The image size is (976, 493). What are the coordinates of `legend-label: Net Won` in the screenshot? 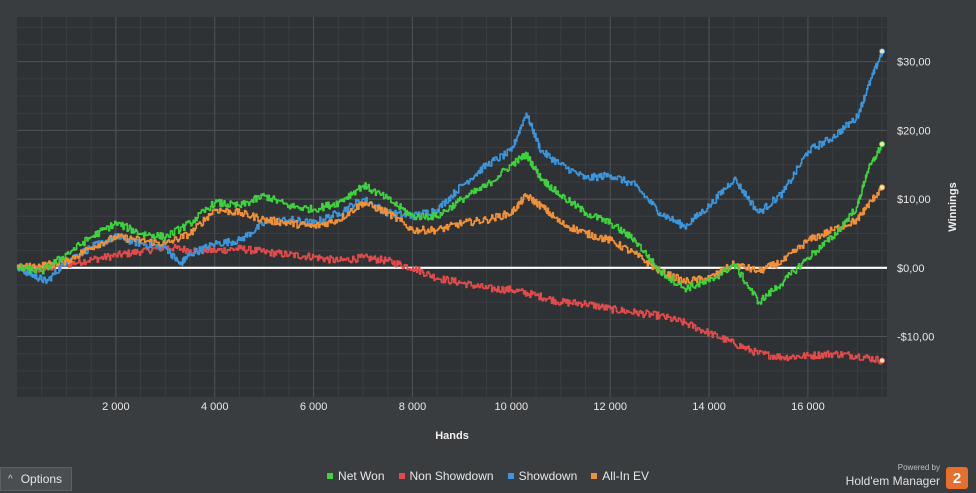 It's located at (361, 476).